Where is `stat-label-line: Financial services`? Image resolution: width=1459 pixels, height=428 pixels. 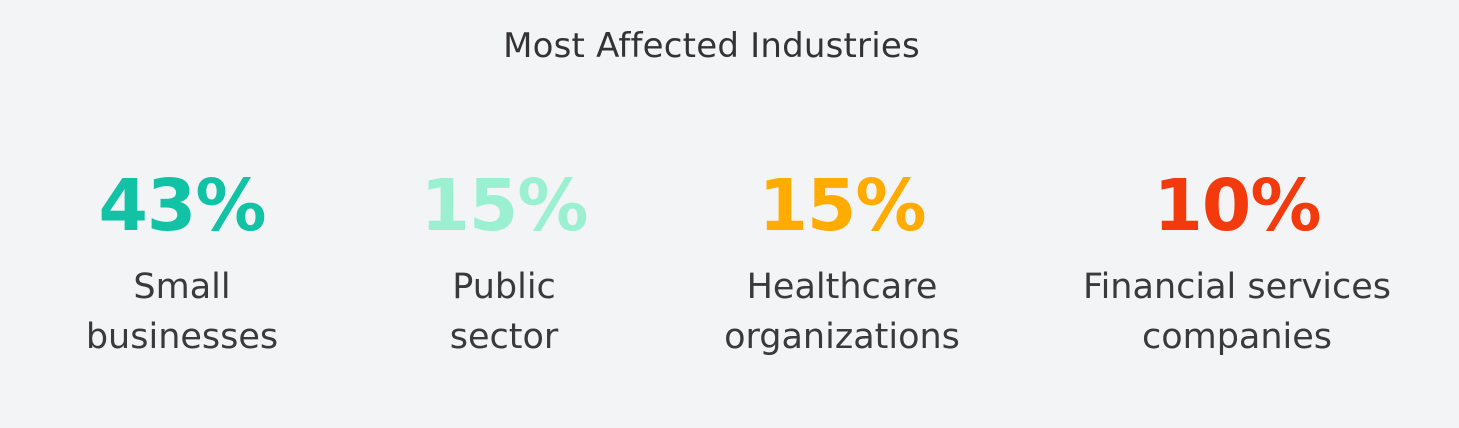 stat-label-line: Financial services is located at coordinates (1237, 287).